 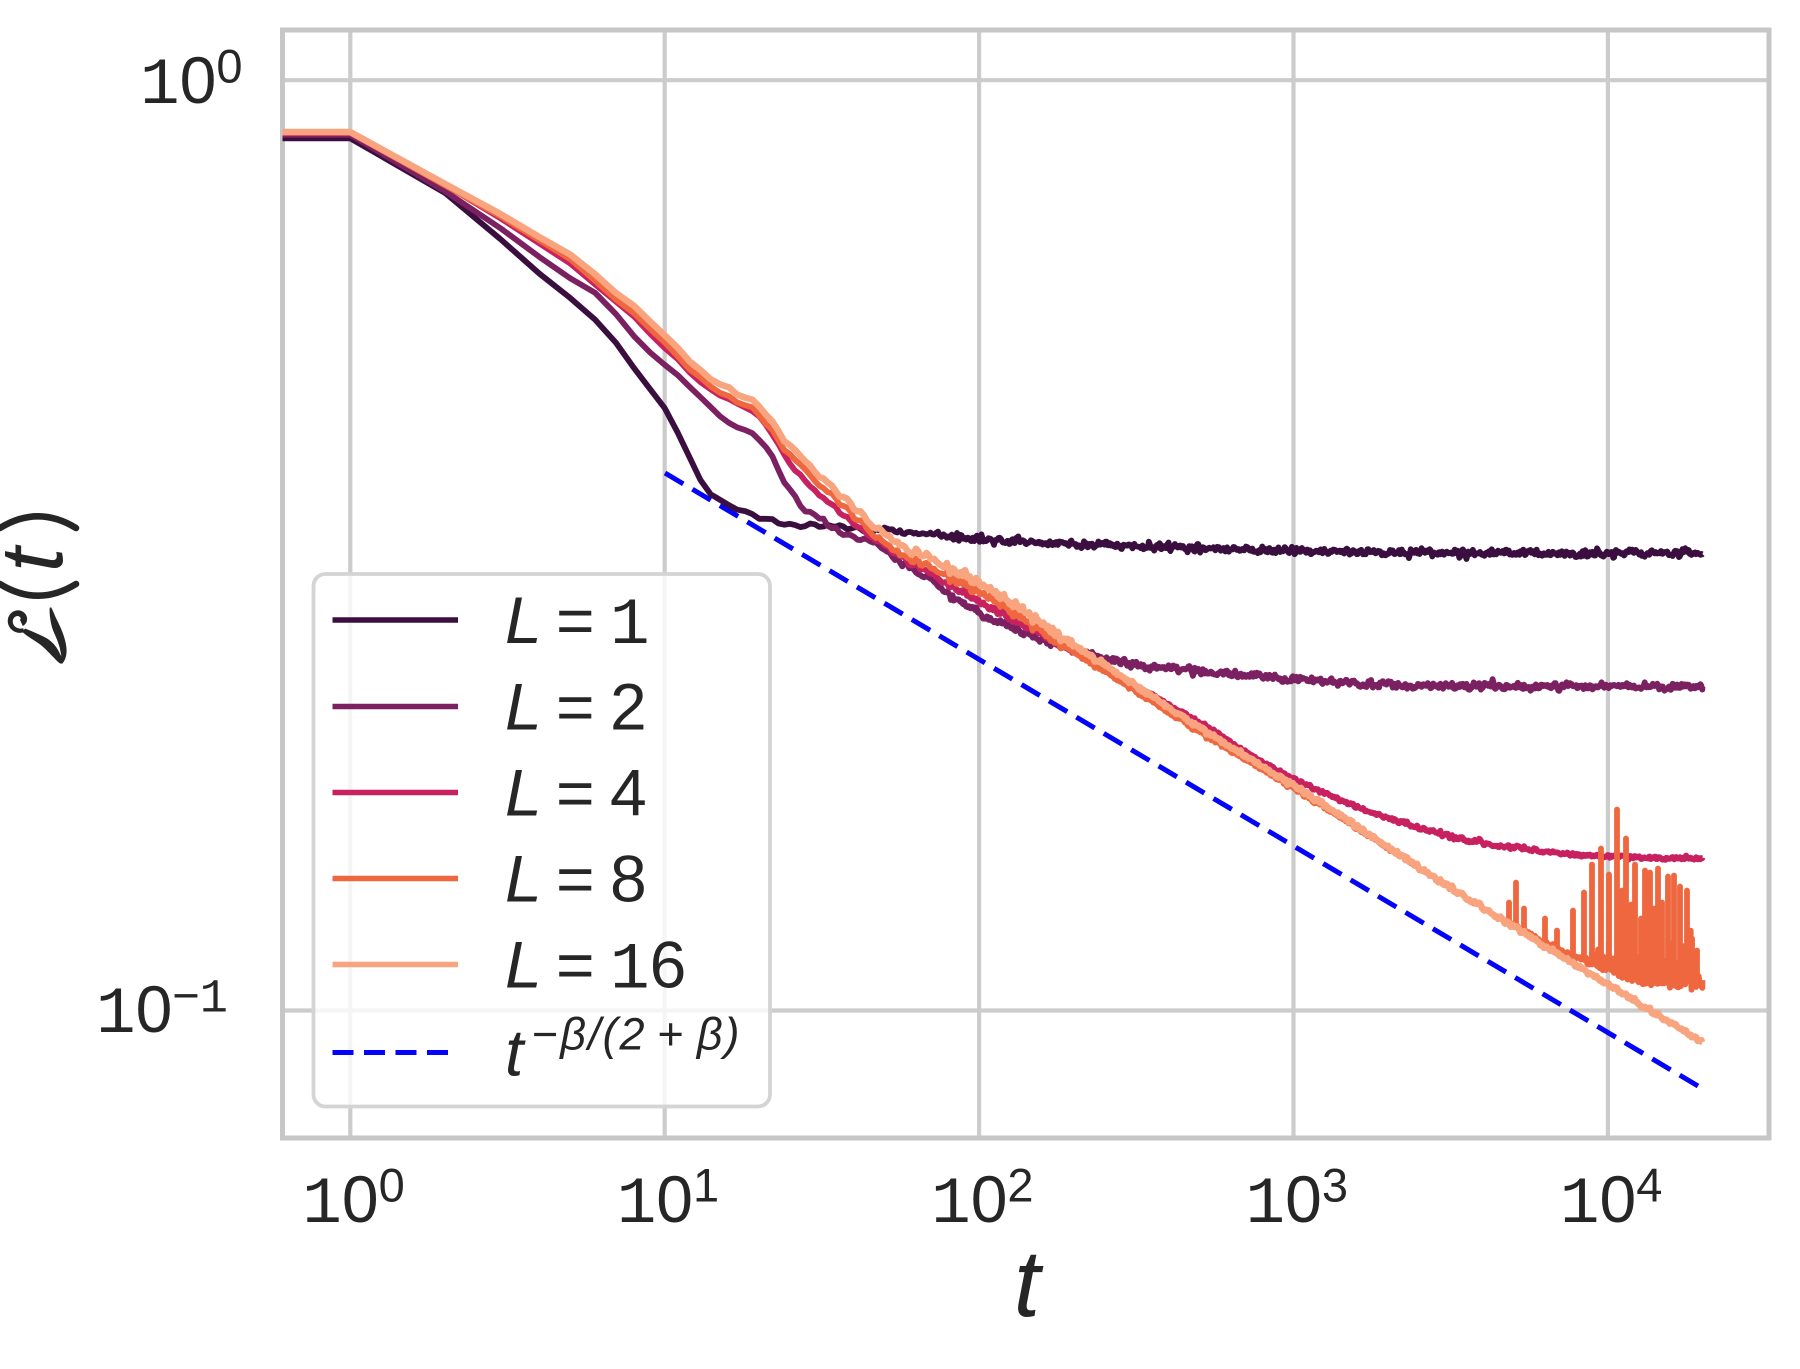 What do you see at coordinates (637, 1034) in the screenshot?
I see `svg-text: −β/(2 + β)` at bounding box center [637, 1034].